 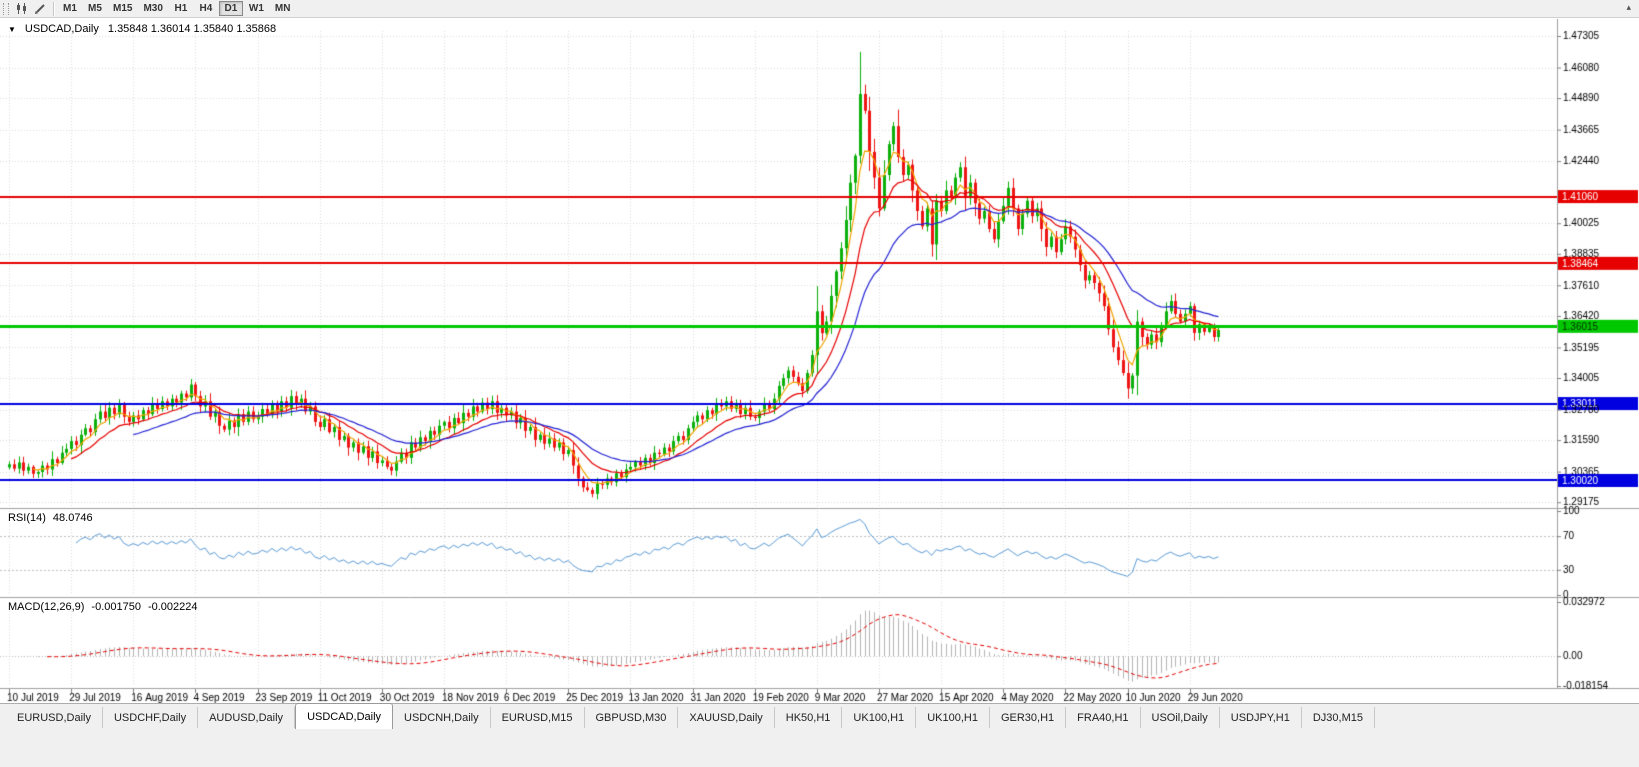 I want to click on drawing-pencil-icon, so click(x=40, y=9).